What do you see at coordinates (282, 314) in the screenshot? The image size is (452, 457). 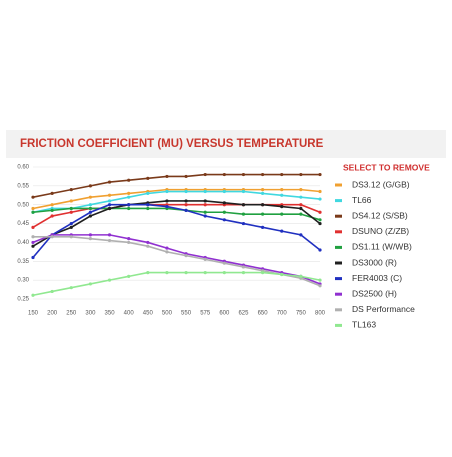 I see `x-tick-label: 700` at bounding box center [282, 314].